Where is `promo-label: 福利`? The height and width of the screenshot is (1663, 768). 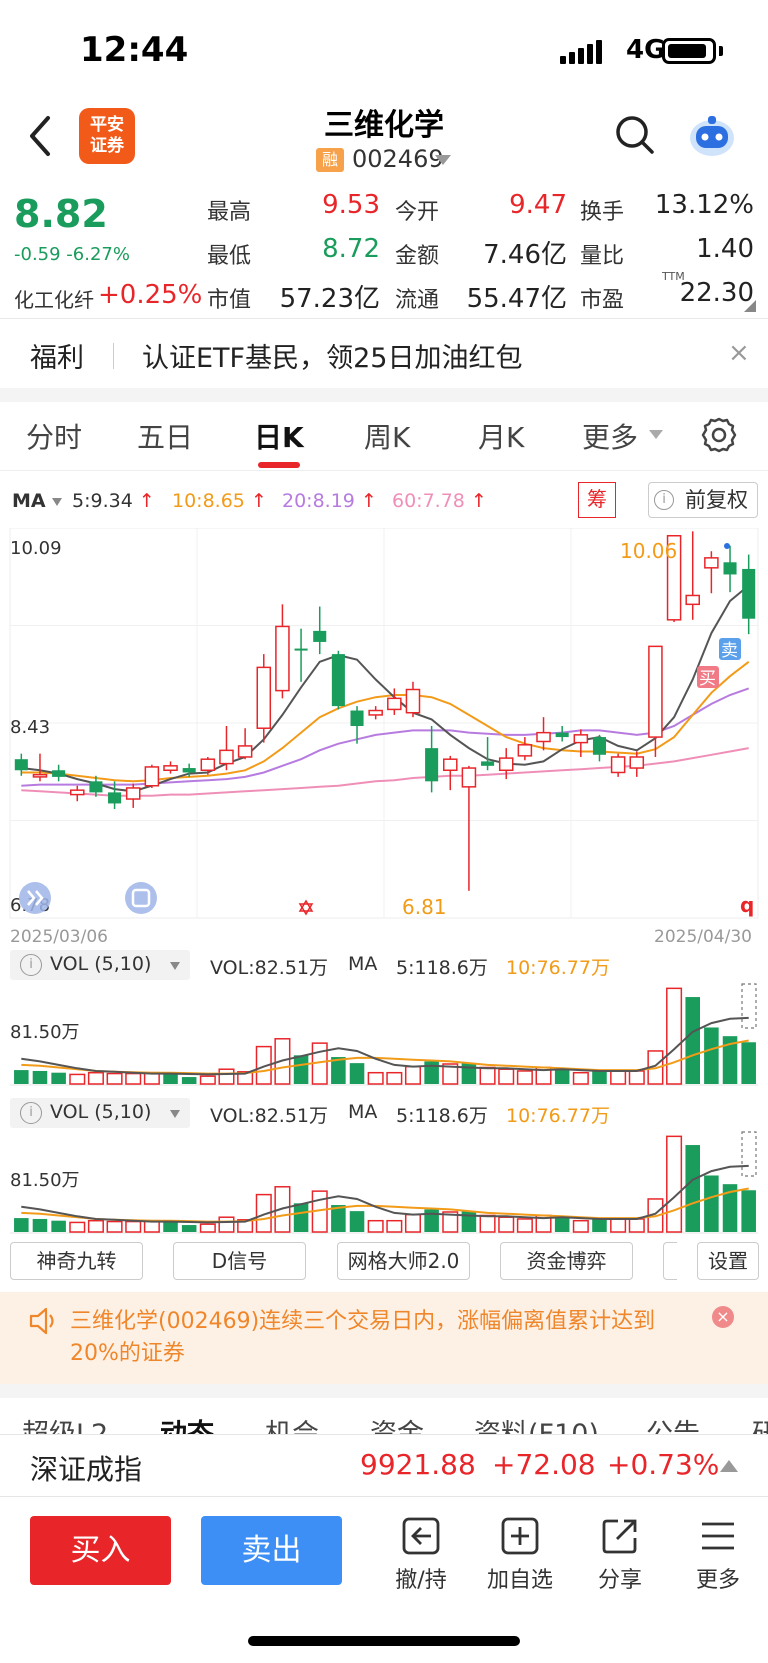
promo-label: 福利 is located at coordinates (57, 358).